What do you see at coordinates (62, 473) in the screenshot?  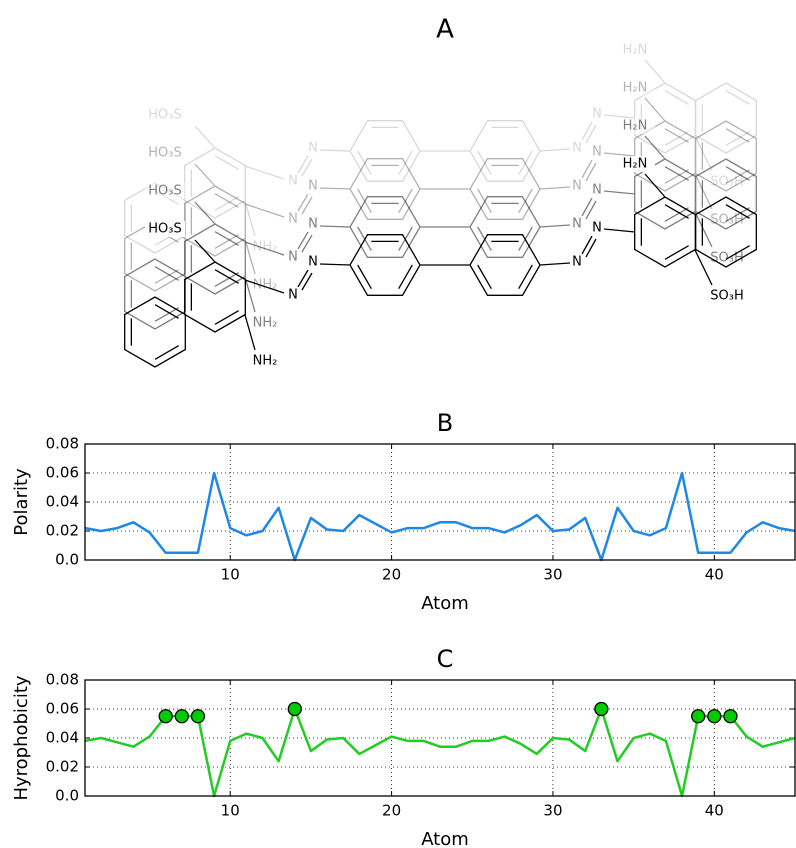 I see `y-tick-label: 0.06` at bounding box center [62, 473].